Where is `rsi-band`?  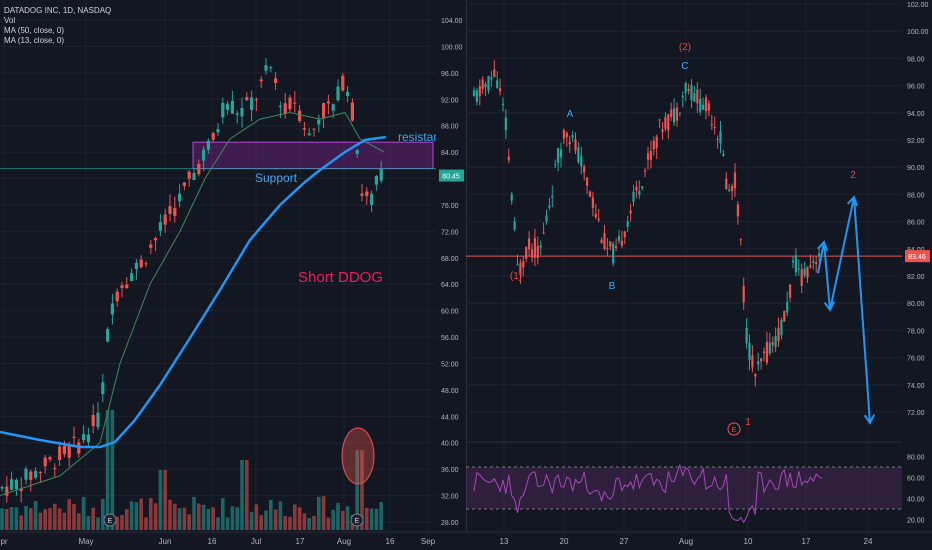 rsi-band is located at coordinates (684, 488).